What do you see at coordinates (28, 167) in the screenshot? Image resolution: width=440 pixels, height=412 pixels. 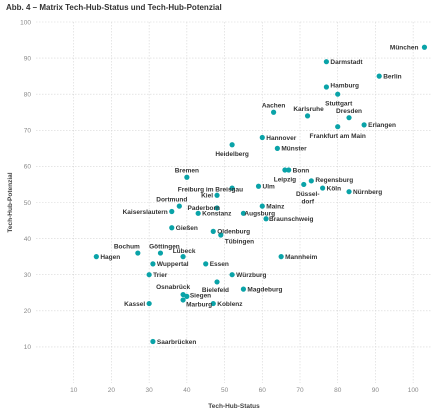 I see `y-tick-label: 60` at bounding box center [28, 167].